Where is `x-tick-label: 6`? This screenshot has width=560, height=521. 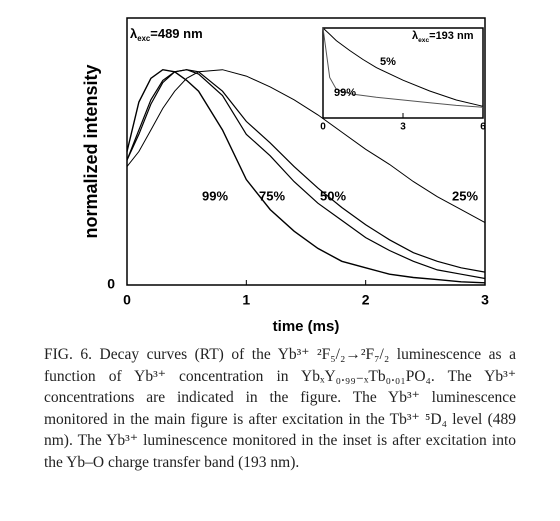 x-tick-label: 6 is located at coordinates (483, 127).